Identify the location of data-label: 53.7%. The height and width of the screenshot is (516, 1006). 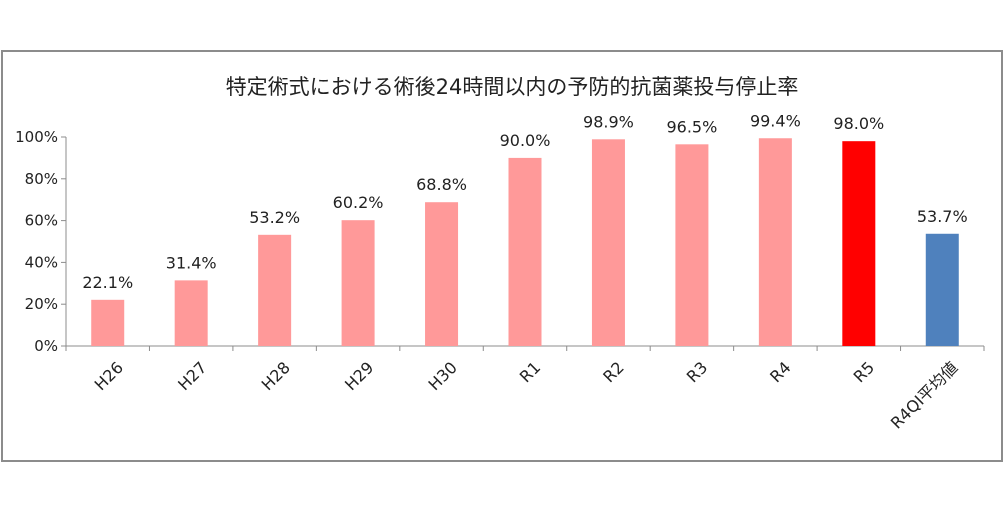
(942, 216).